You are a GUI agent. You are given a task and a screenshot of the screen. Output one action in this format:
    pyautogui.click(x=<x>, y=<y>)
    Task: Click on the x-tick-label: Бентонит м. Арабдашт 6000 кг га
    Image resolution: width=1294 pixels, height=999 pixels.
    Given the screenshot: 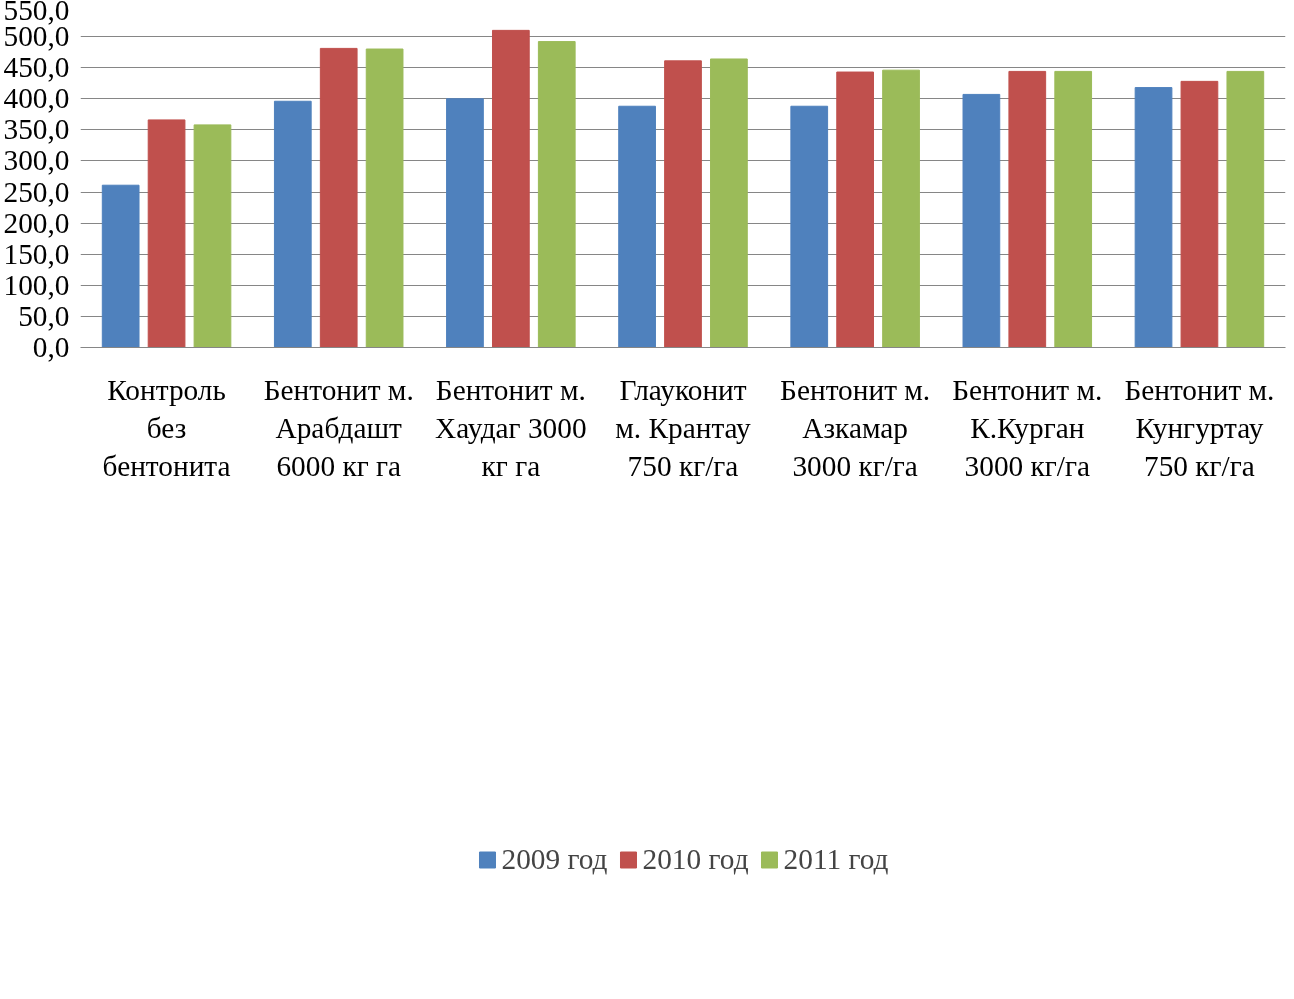 What is the action you would take?
    pyautogui.click(x=338, y=428)
    